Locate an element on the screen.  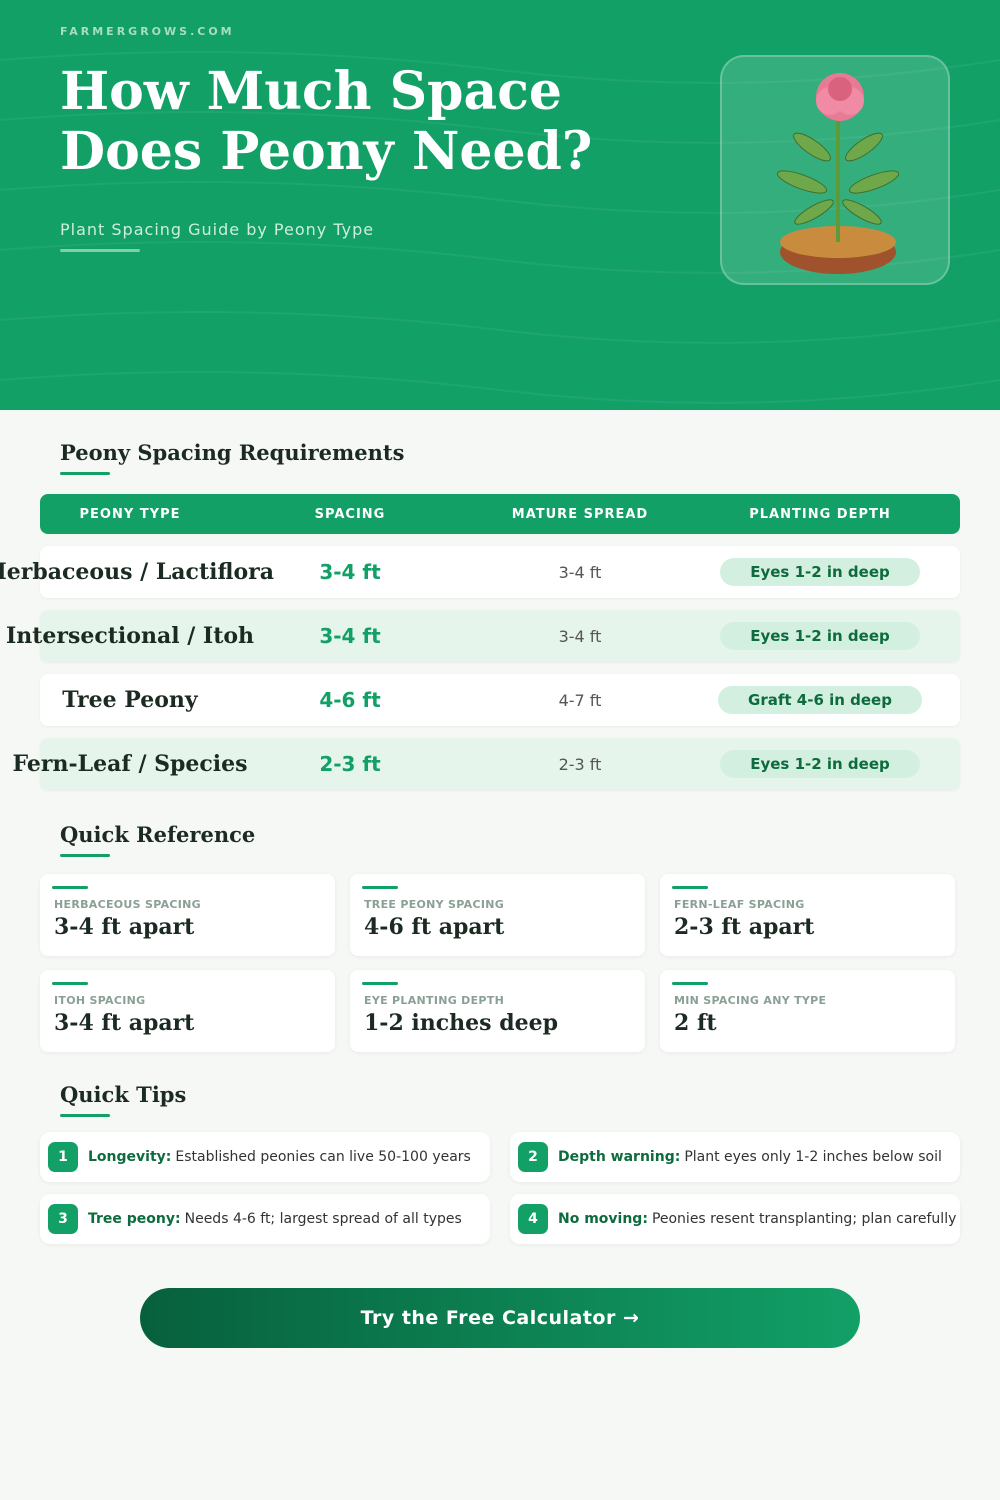
reference-card: HERBACEOUS SPACING 3-4 ft apart is located at coordinates (187, 915).